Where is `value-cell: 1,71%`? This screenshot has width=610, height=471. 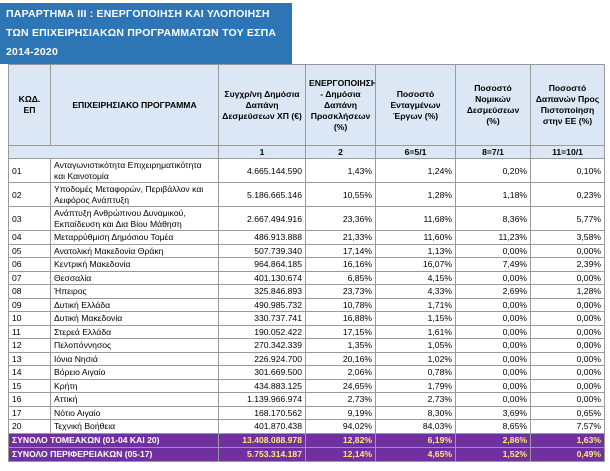
value-cell: 1,71% is located at coordinates (415, 304).